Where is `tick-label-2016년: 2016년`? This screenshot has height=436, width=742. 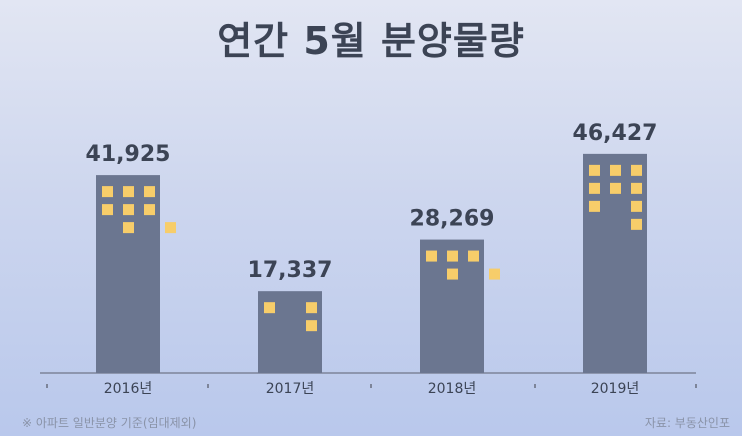
tick-label-2016년: 2016년 is located at coordinates (128, 389).